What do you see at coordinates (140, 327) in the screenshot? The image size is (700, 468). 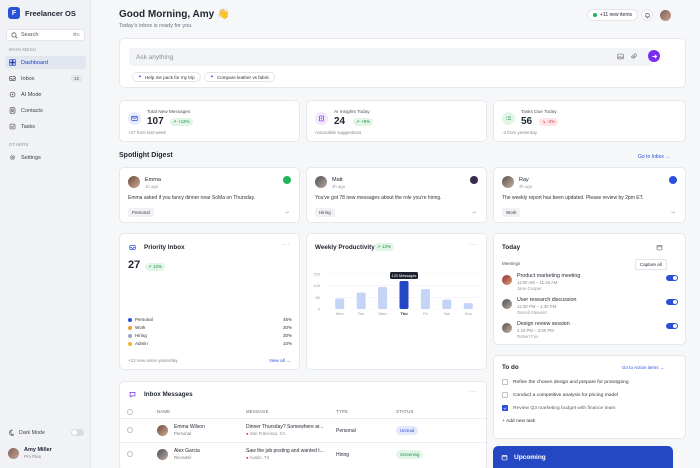 I see `legend-label: Work` at bounding box center [140, 327].